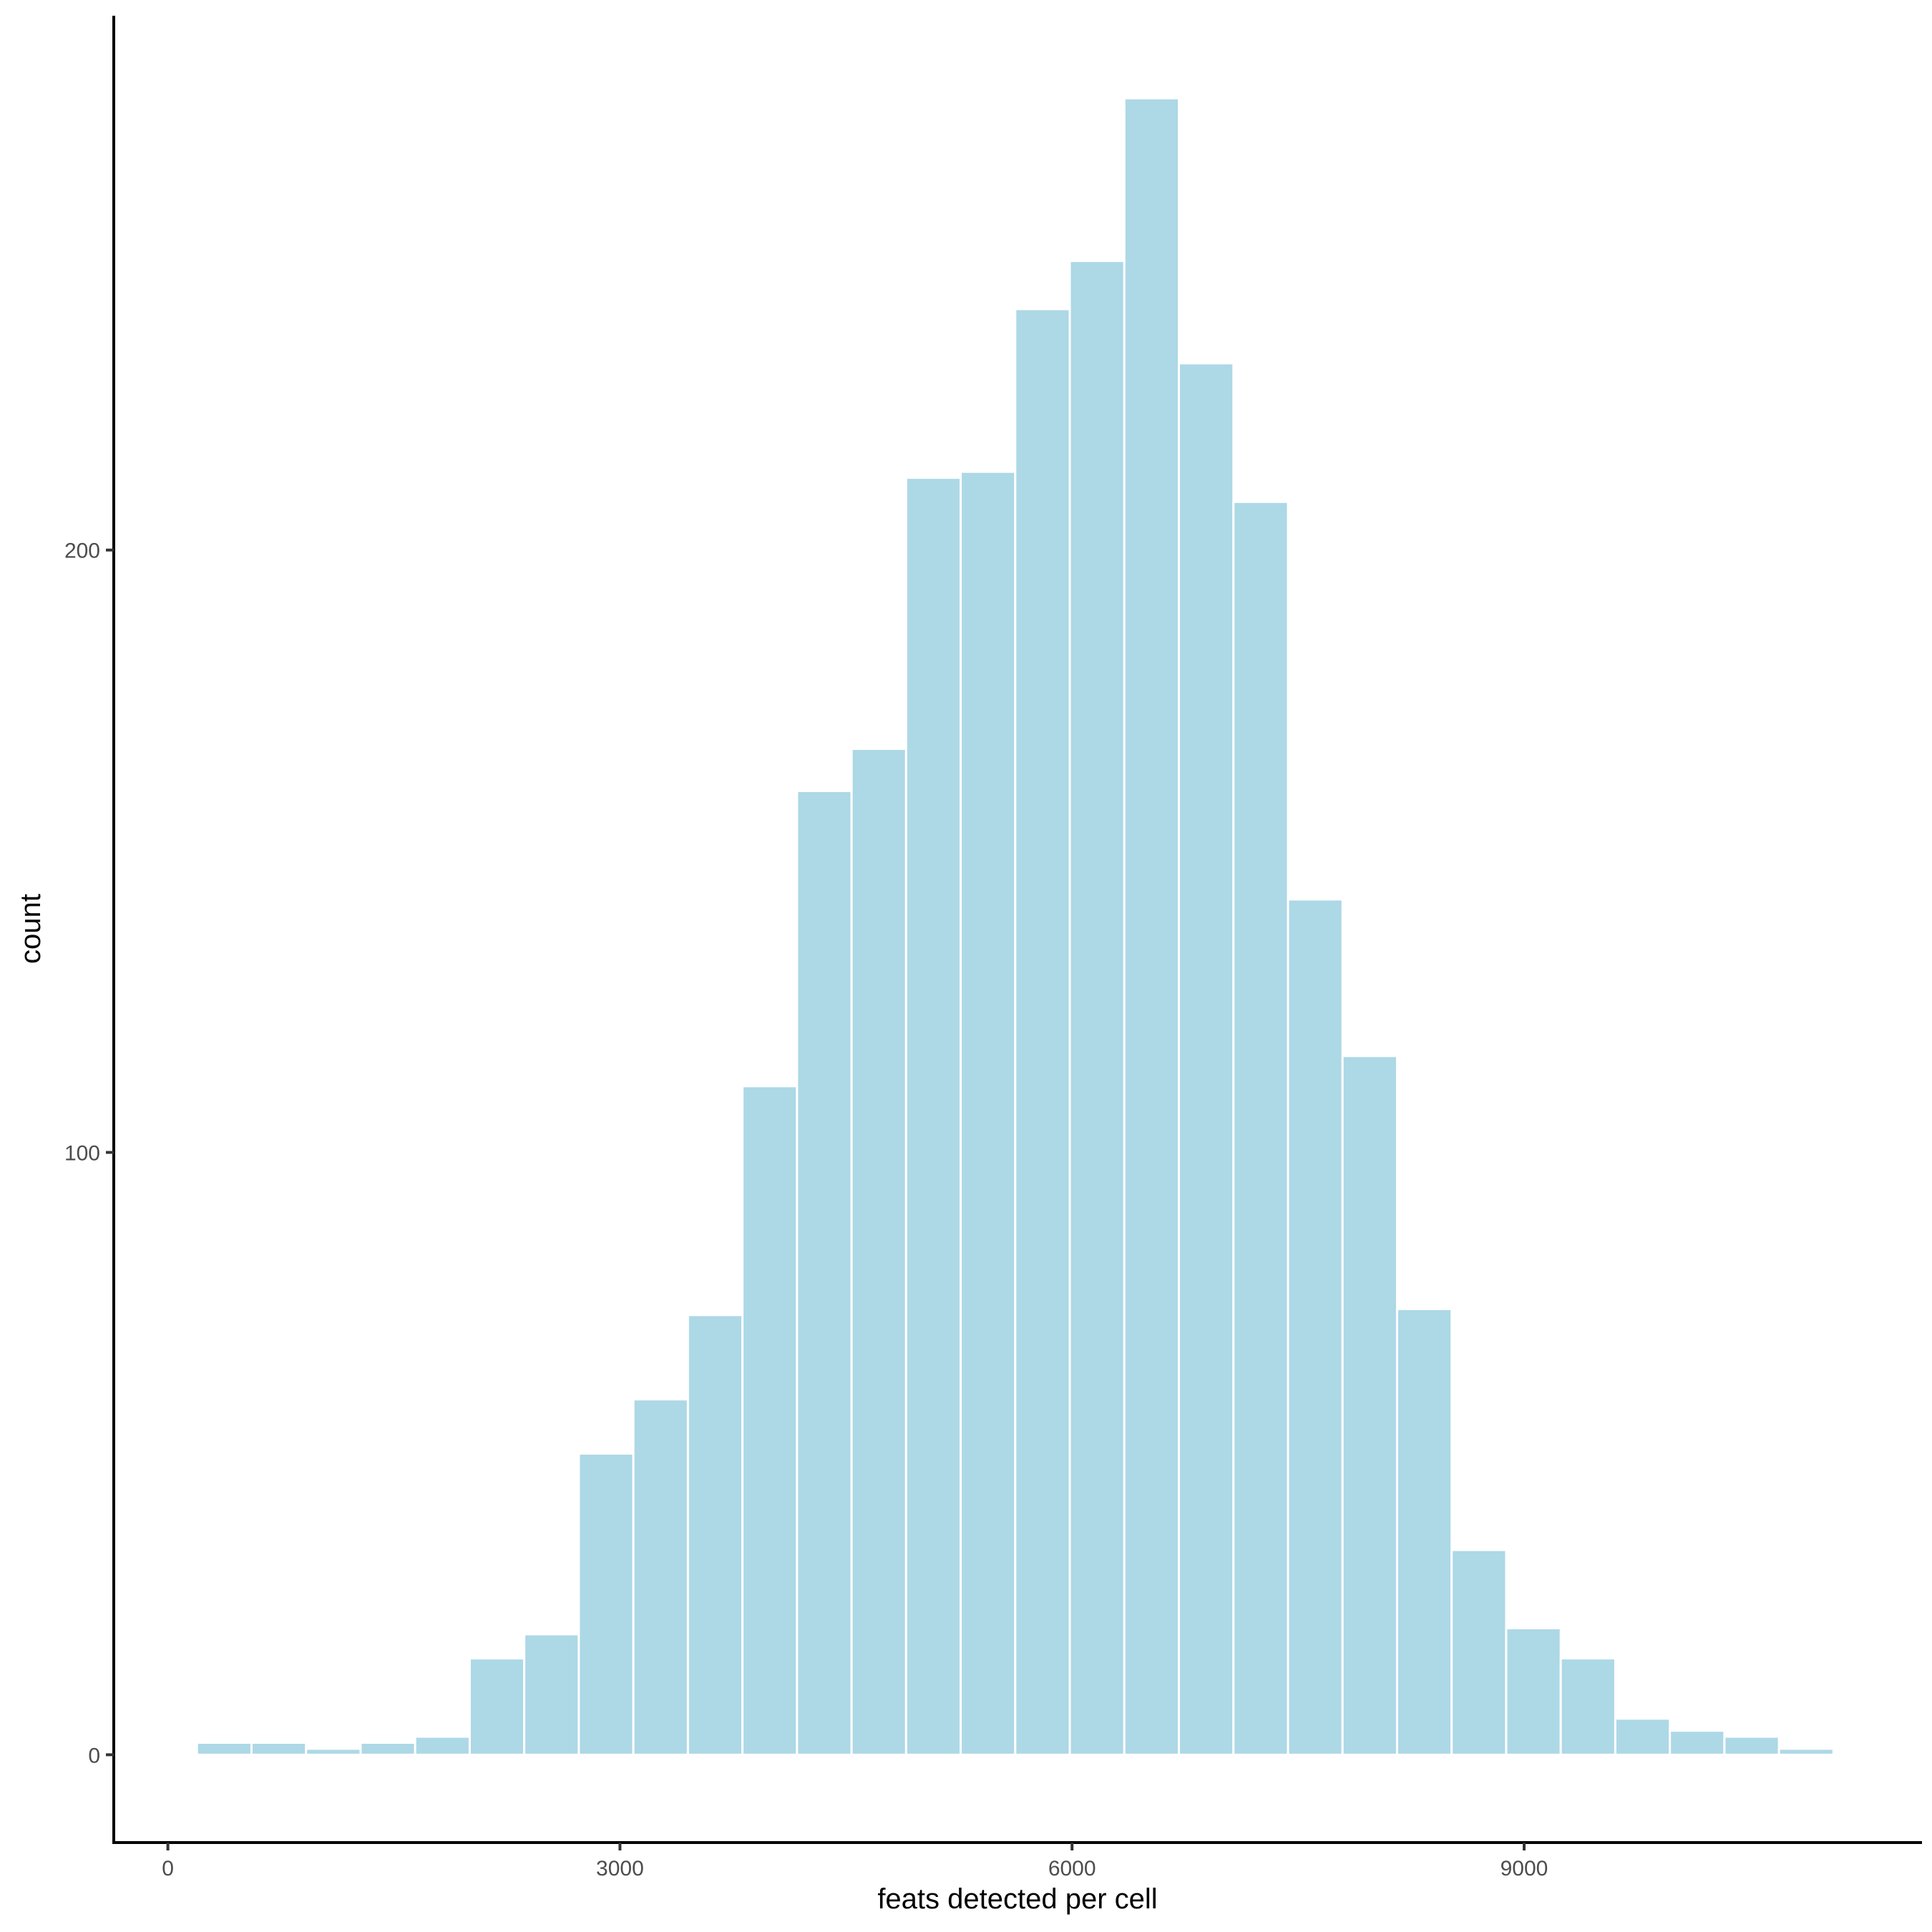 The height and width of the screenshot is (1932, 1932). I want to click on y-tick-label: 100, so click(82, 1154).